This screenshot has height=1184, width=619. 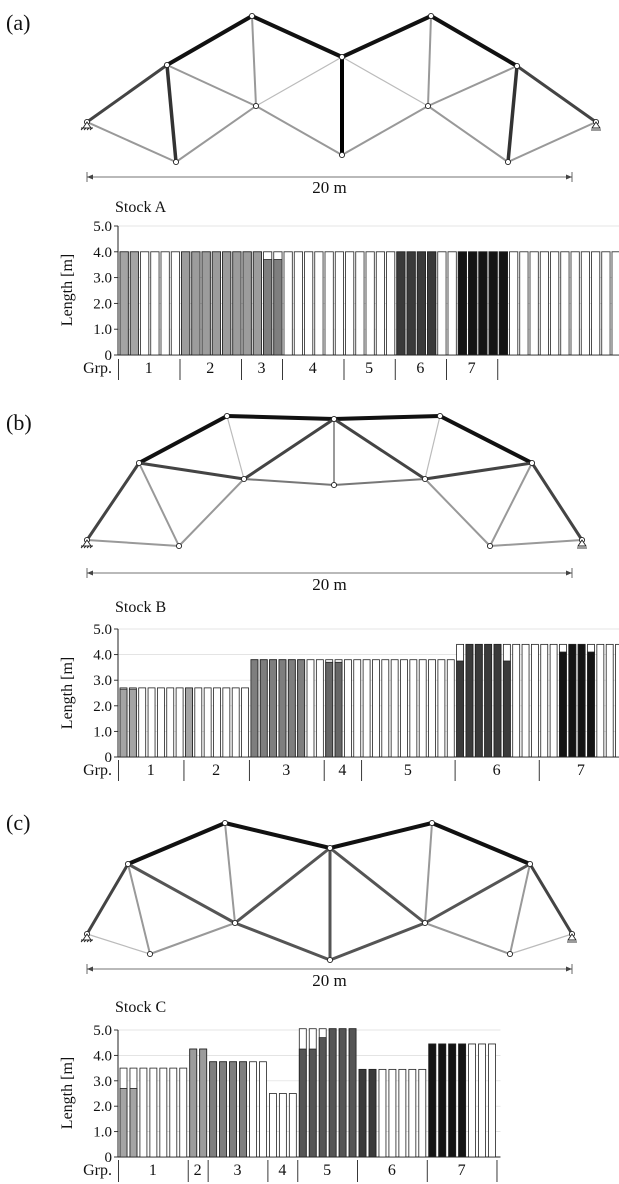 I want to click on span-label: 20 m, so click(x=329, y=980).